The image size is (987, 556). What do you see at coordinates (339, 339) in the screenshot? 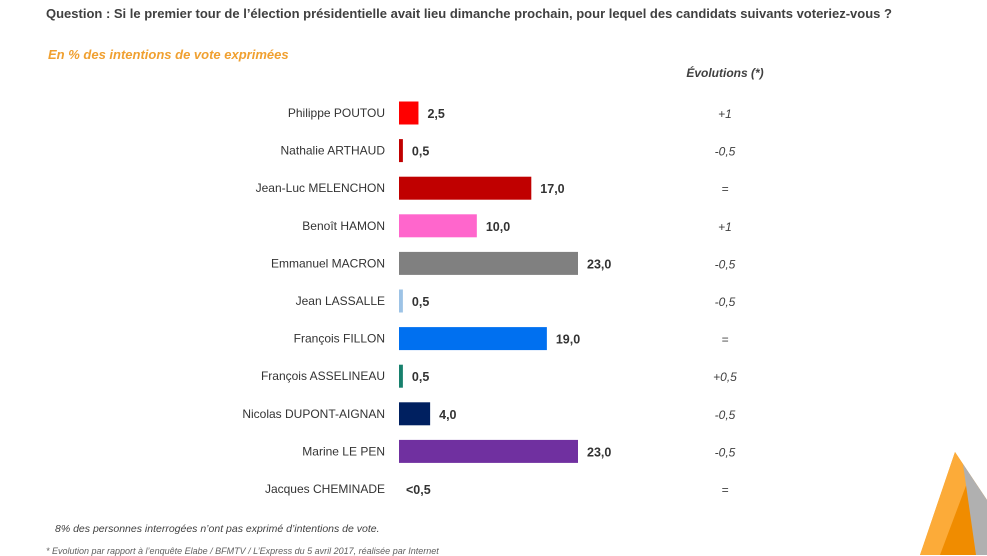
I see `category-label: François FILLON` at bounding box center [339, 339].